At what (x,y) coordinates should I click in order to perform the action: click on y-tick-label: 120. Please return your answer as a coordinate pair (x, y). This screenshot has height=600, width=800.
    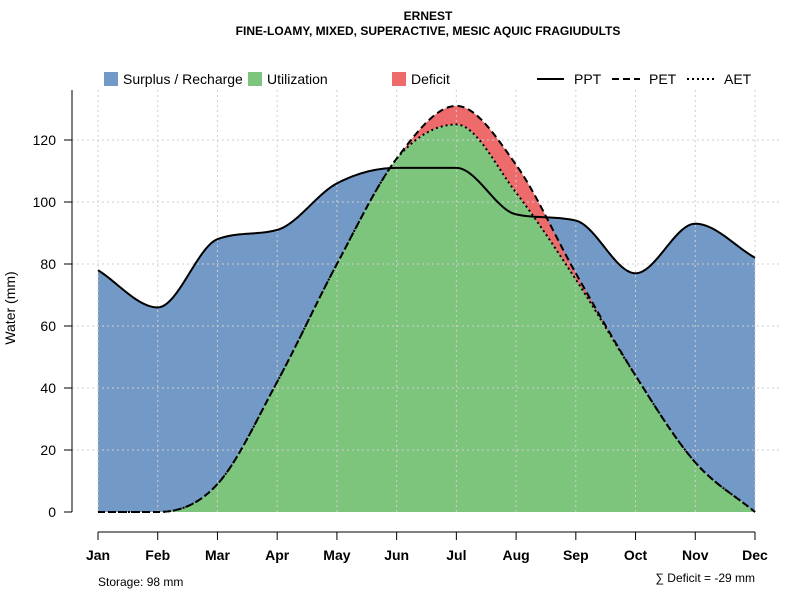
    Looking at the image, I should click on (45, 140).